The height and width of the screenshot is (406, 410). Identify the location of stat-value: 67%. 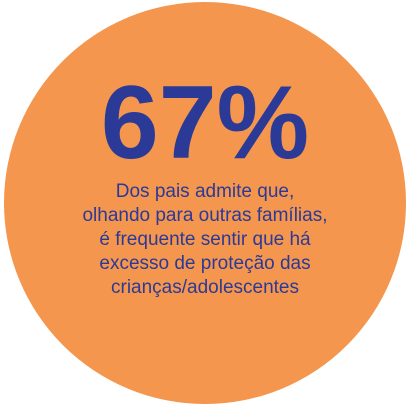
(205, 123).